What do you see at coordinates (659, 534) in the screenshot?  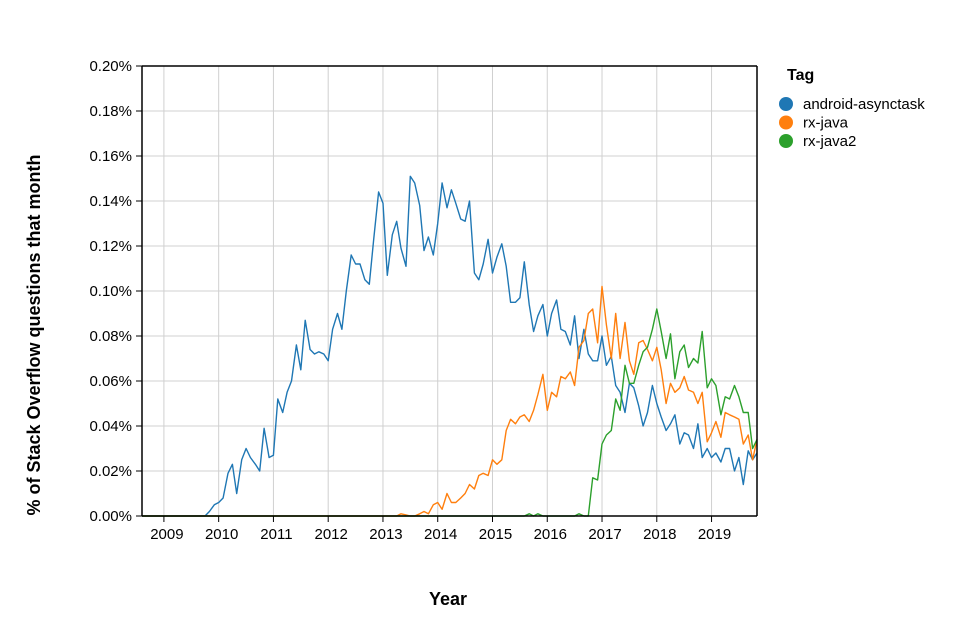 I see `x-tick-label: 2018` at bounding box center [659, 534].